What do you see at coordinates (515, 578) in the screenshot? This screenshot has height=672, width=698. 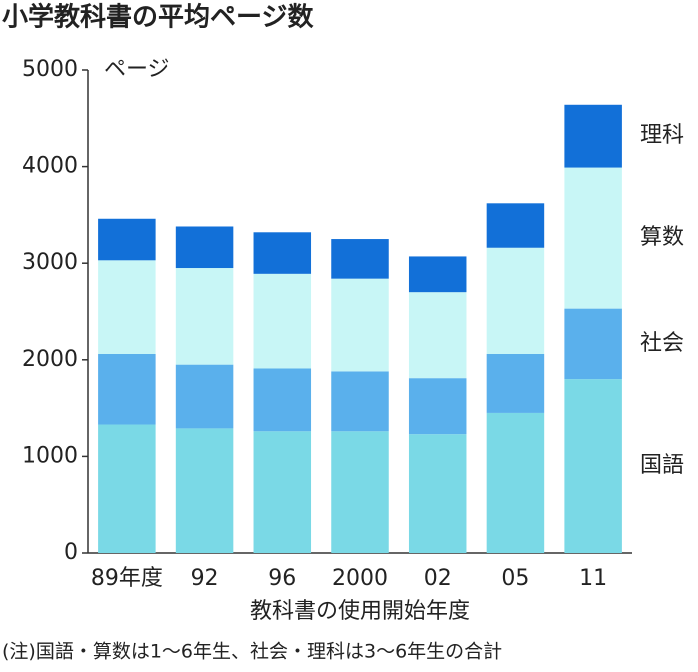 I see `x-tick-label: 05` at bounding box center [515, 578].